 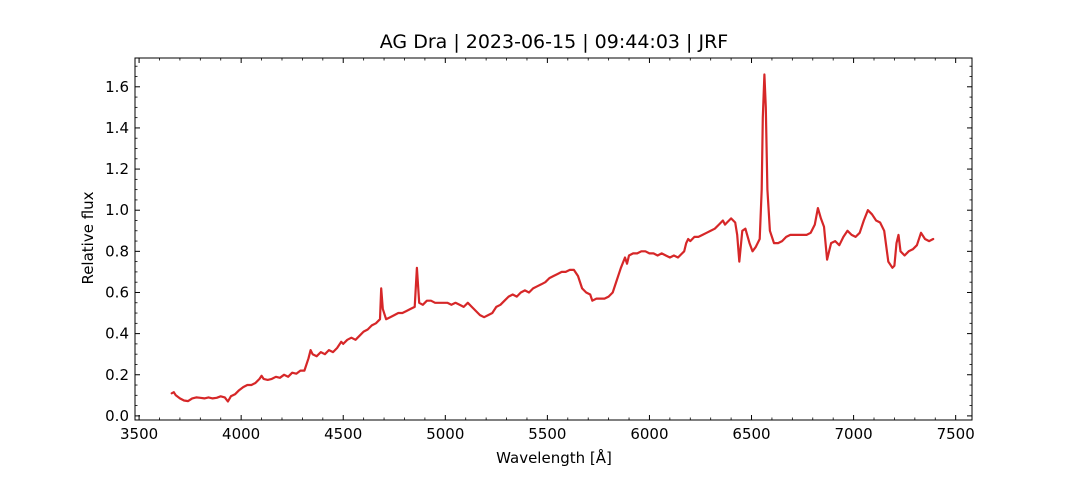 I want to click on y-tick-label: 1.6, so click(x=117, y=87).